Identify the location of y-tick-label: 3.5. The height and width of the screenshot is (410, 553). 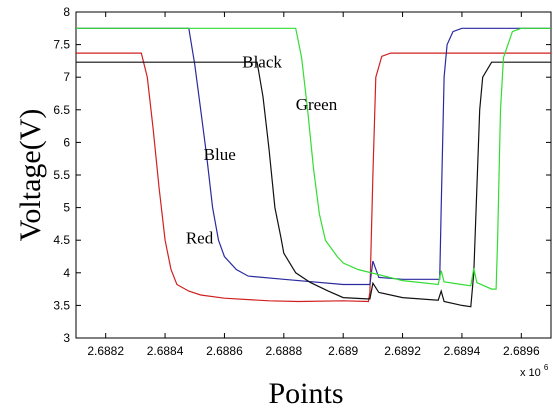
(61, 305).